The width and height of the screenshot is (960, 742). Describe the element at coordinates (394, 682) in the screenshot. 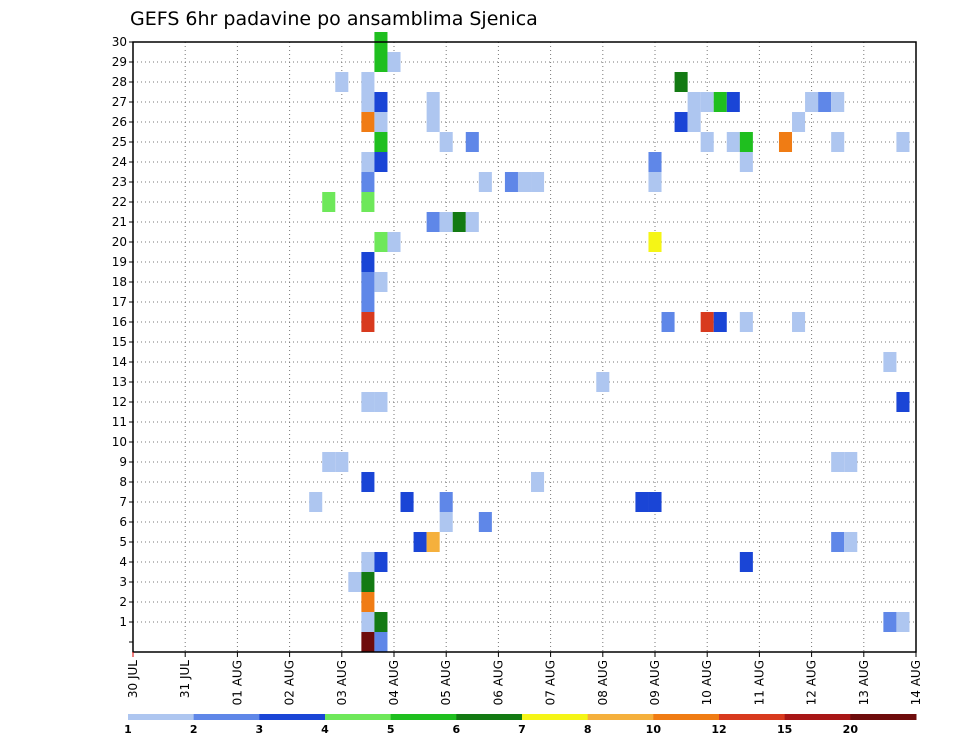

I see `x-tick-label: 04 AUG` at that location.